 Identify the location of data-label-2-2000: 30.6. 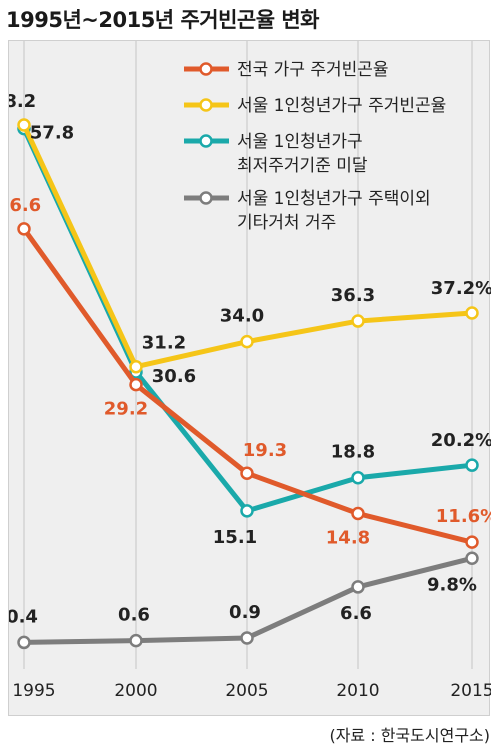
(174, 376).